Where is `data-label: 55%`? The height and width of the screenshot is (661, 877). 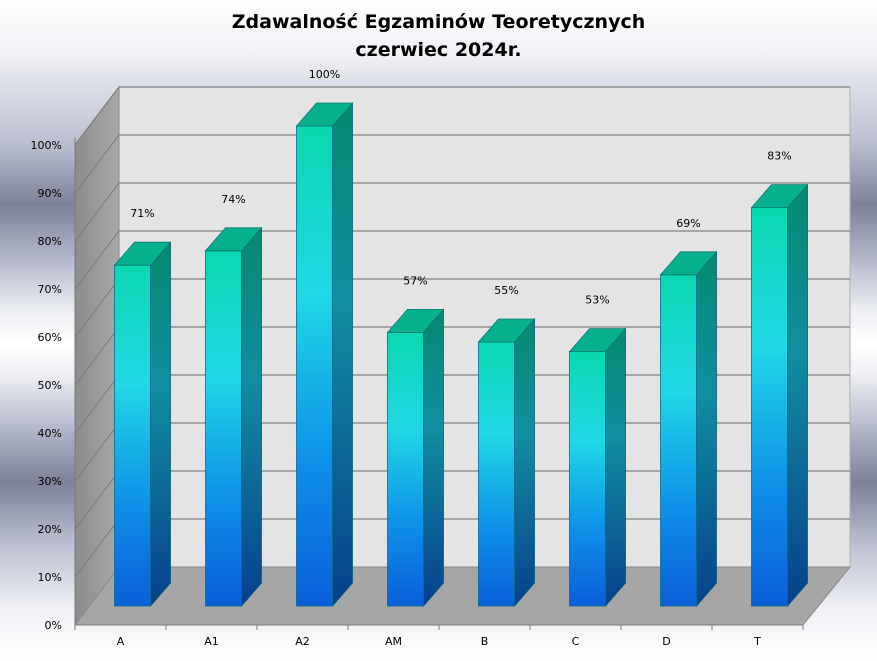 data-label: 55% is located at coordinates (506, 290).